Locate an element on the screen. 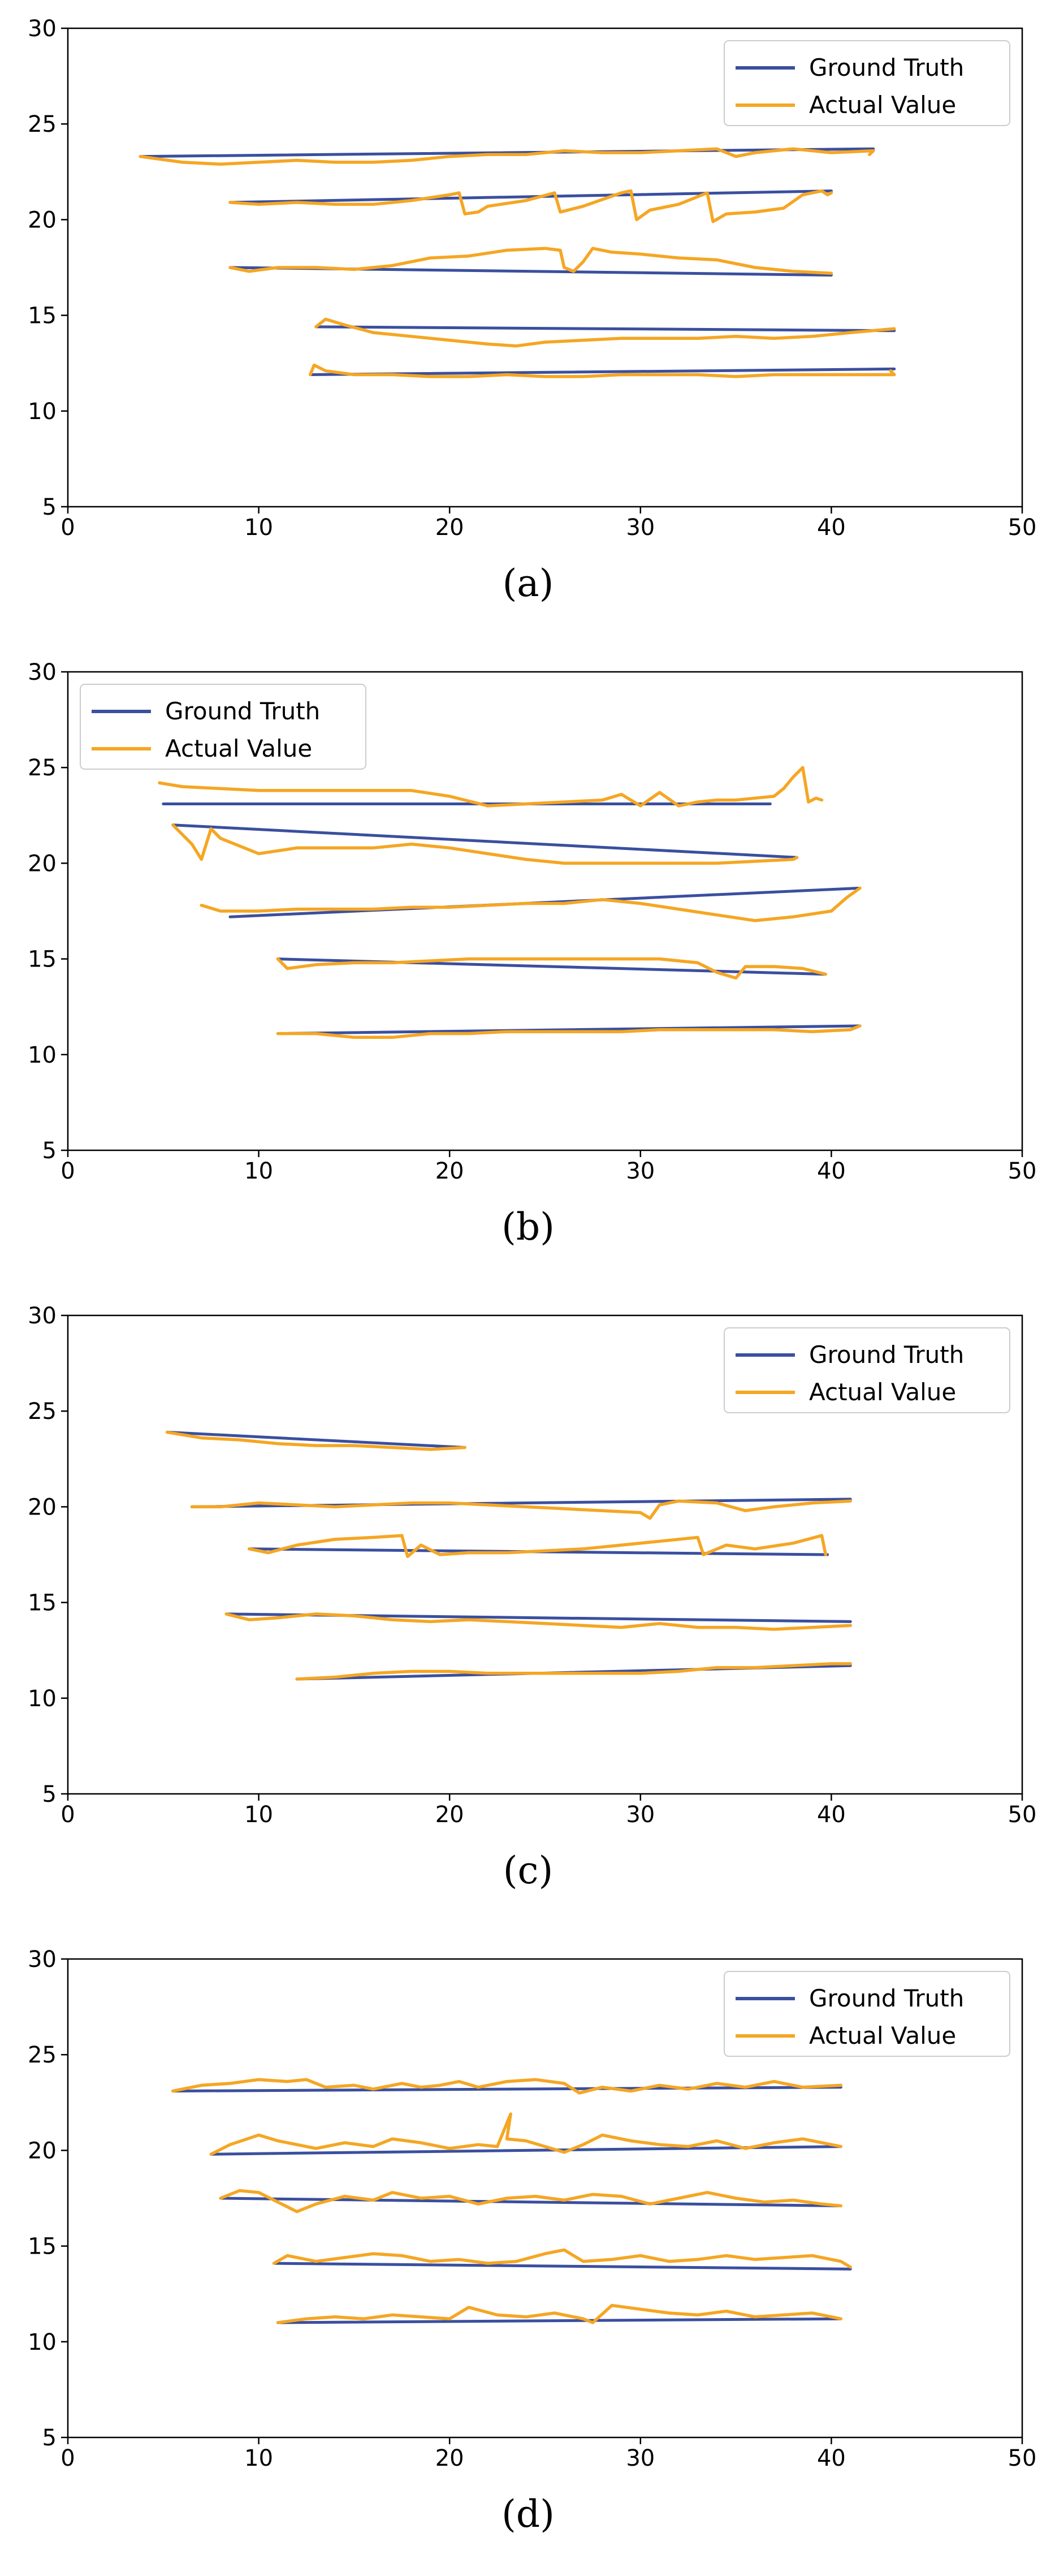  panel-caption: (d) is located at coordinates (528, 2514).